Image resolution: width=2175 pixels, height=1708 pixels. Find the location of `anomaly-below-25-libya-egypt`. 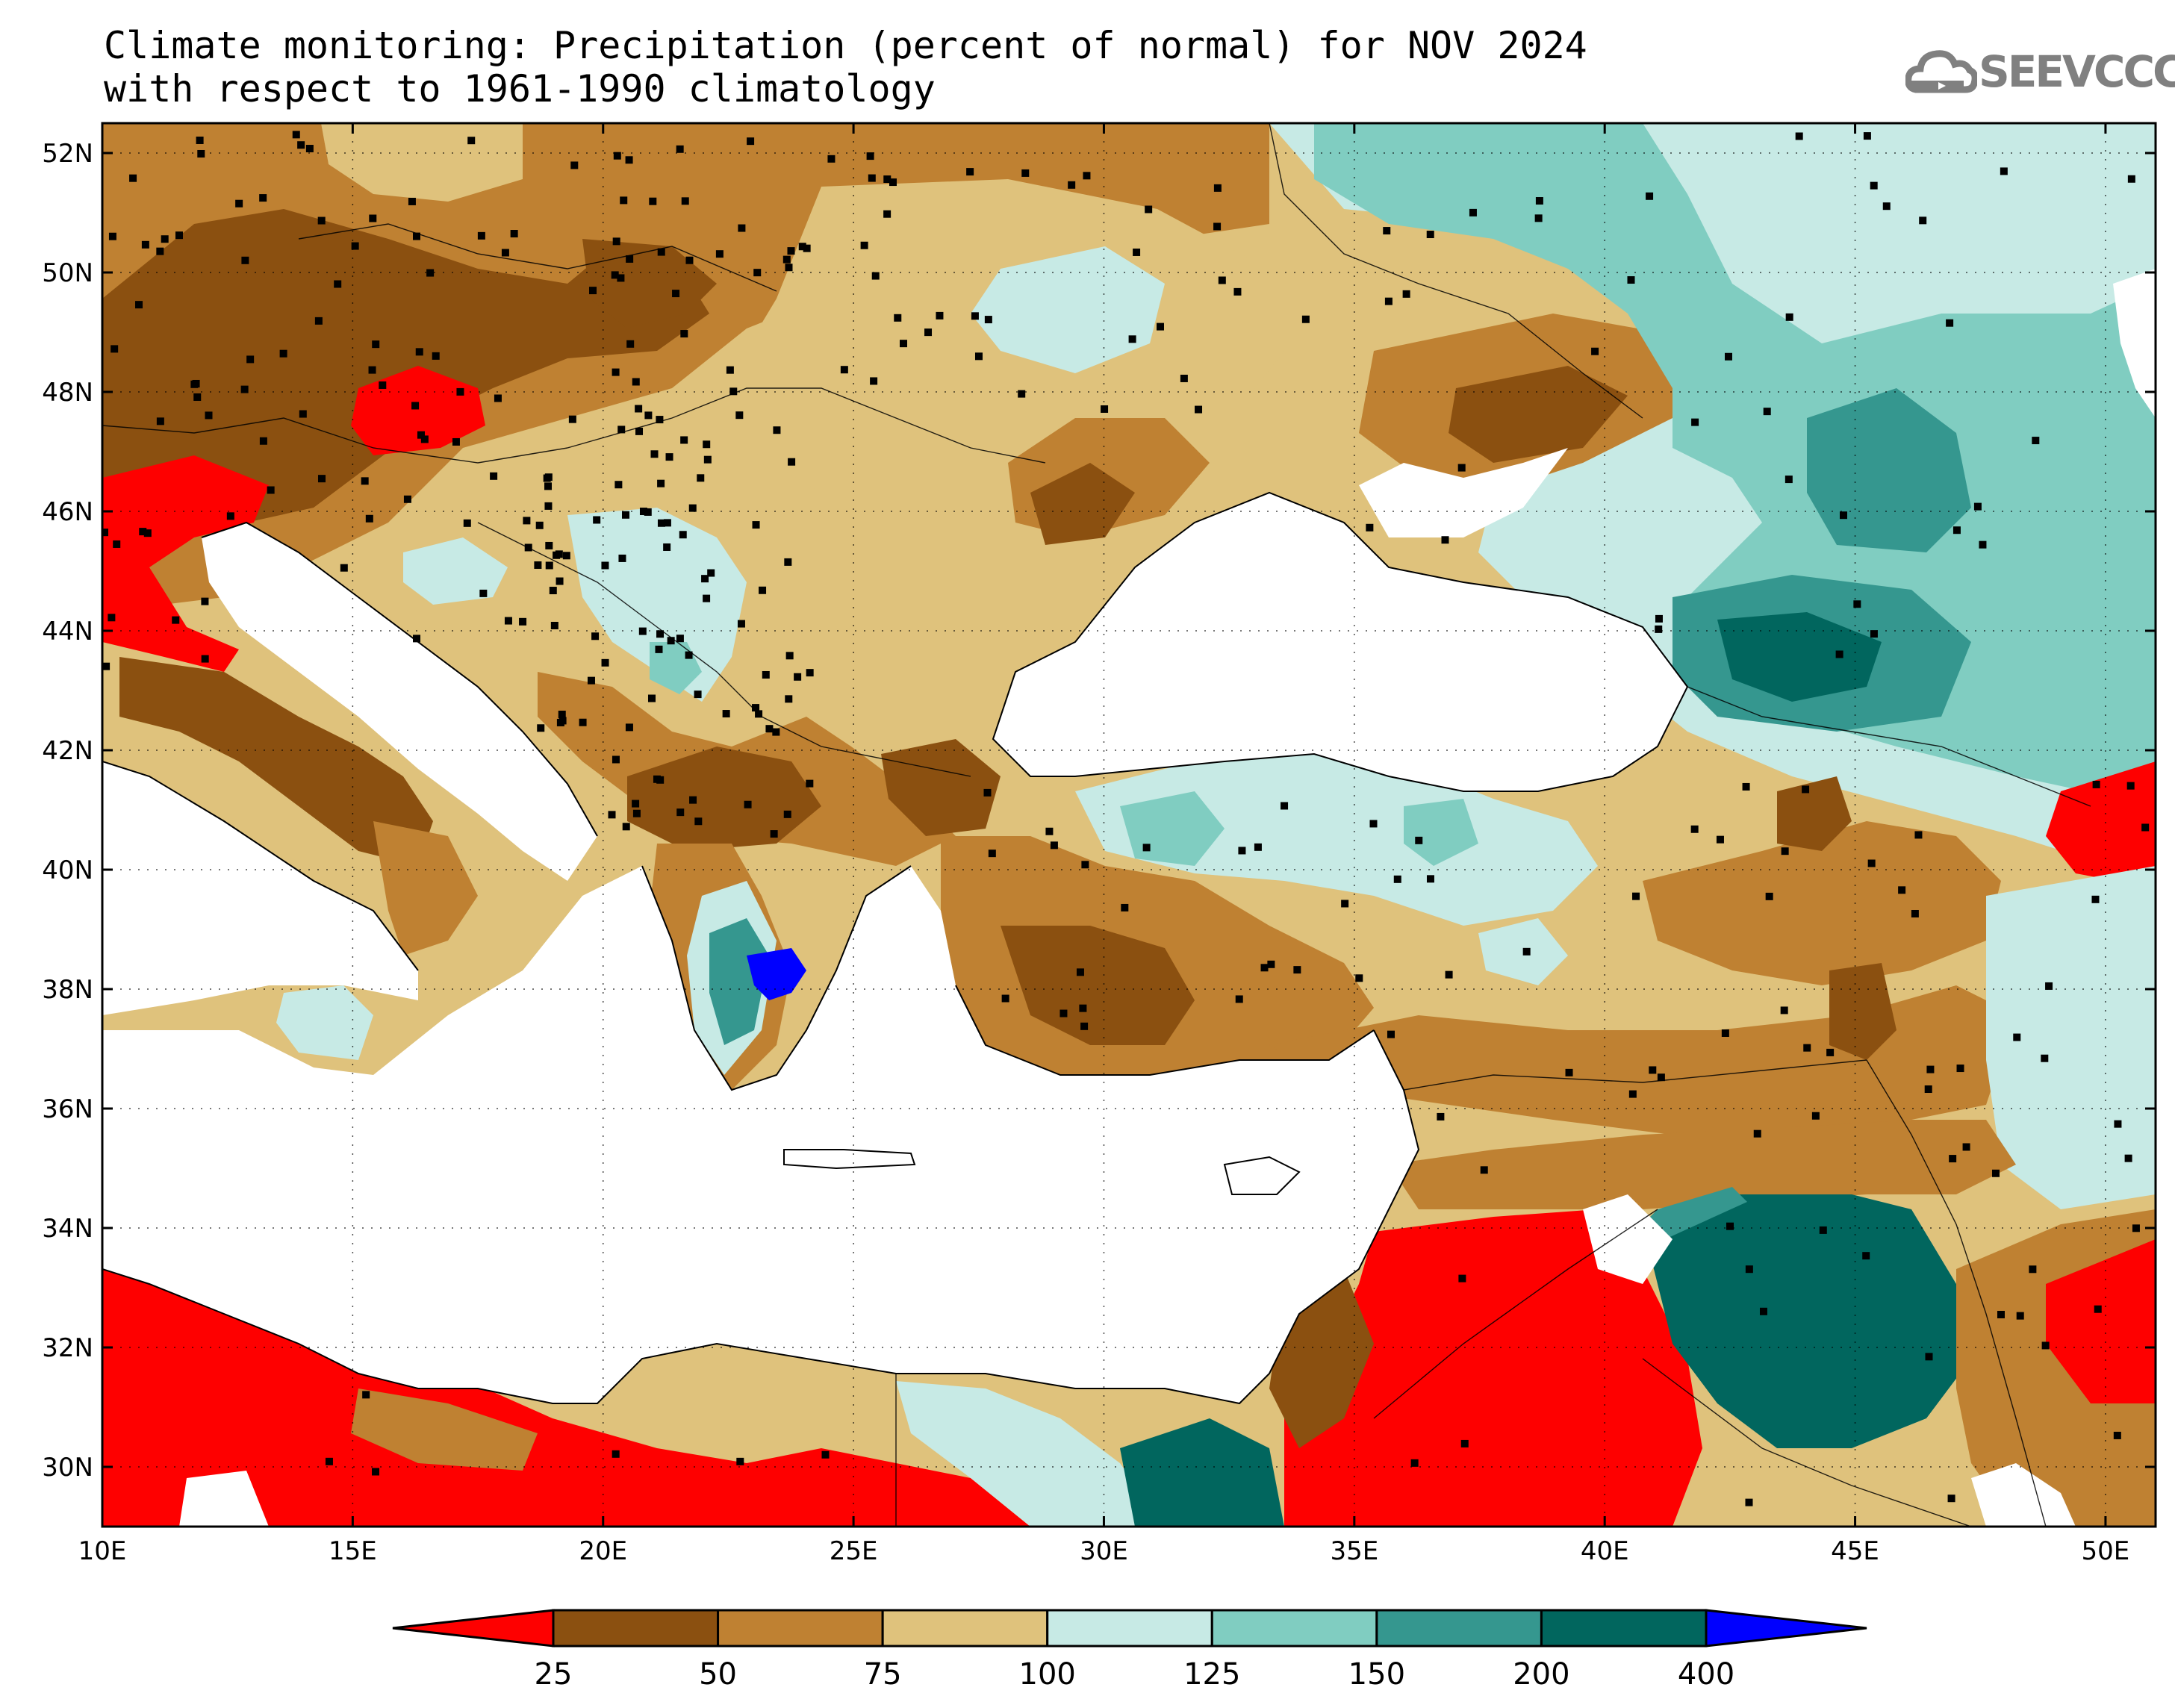

anomaly-below-25-libya-egypt is located at coordinates (566, 1383).